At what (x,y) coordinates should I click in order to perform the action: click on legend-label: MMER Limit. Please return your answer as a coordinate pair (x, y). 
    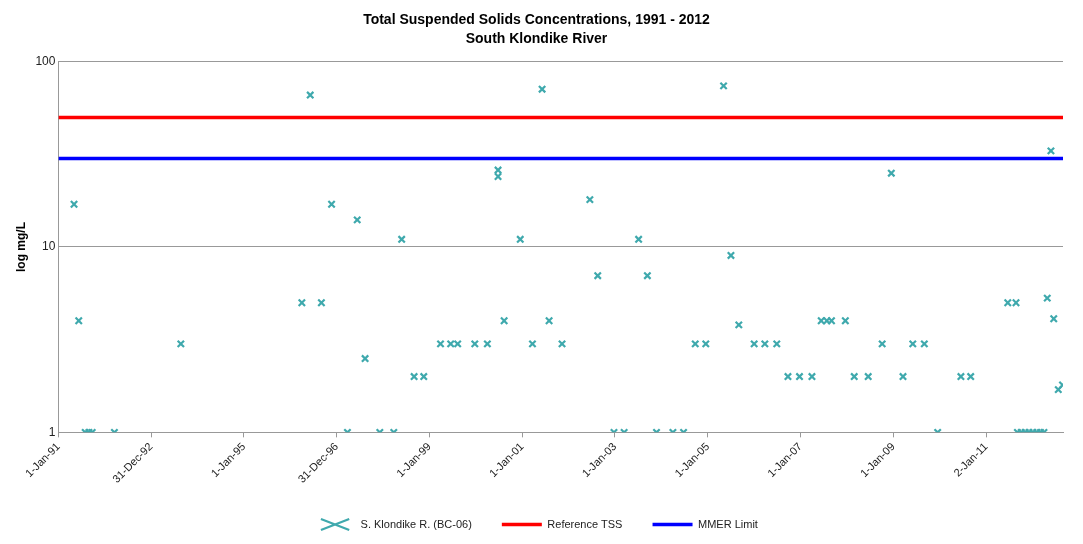
    Looking at the image, I should click on (728, 523).